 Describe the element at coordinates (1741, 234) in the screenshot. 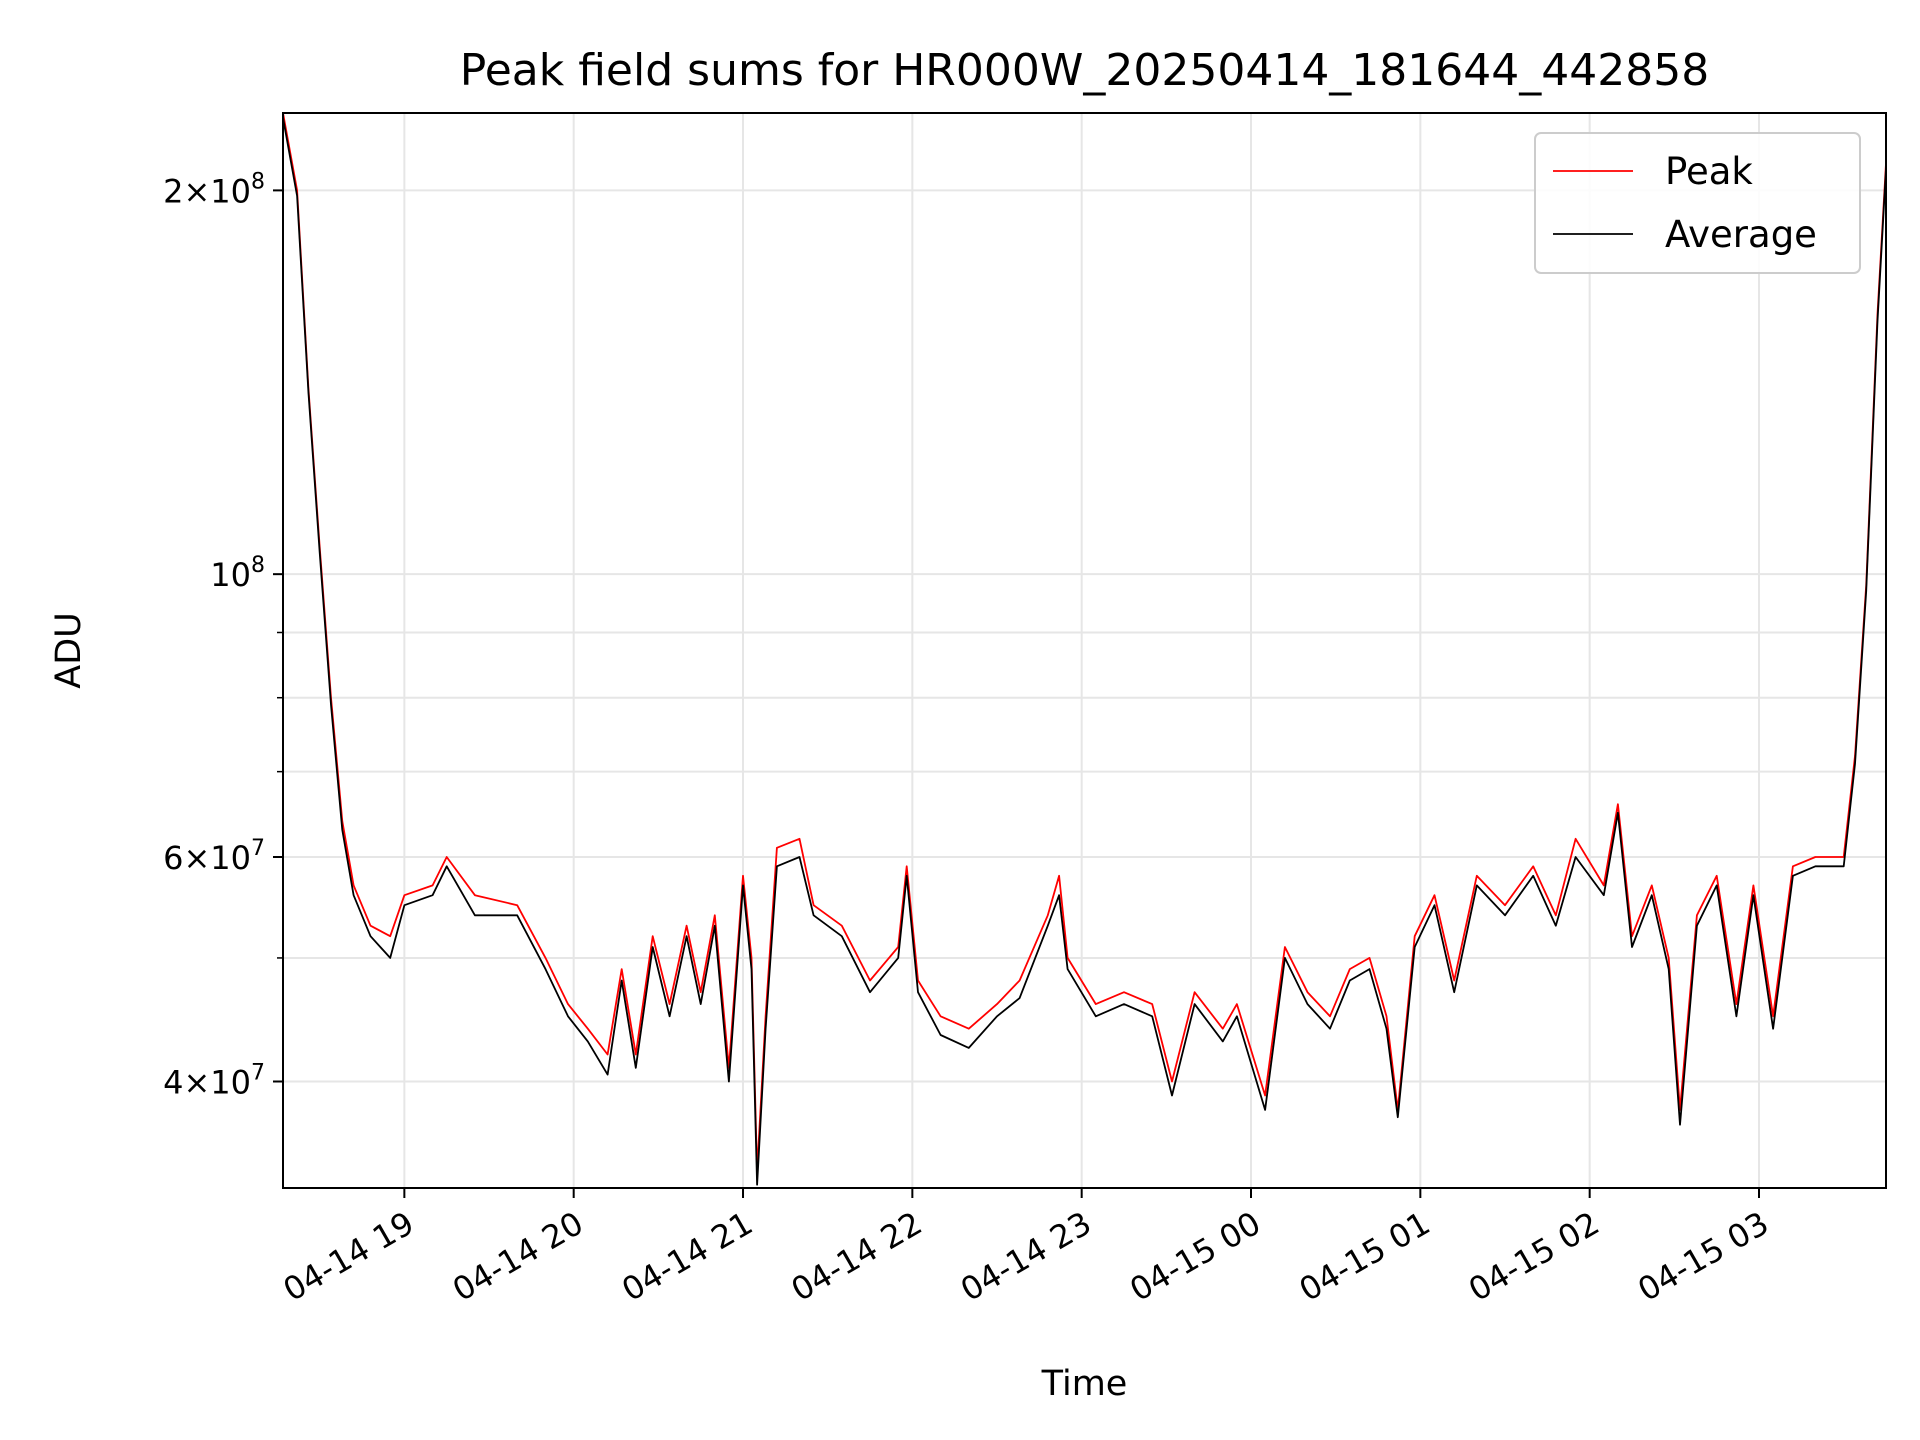

I see `legend-label-average: Average` at that location.